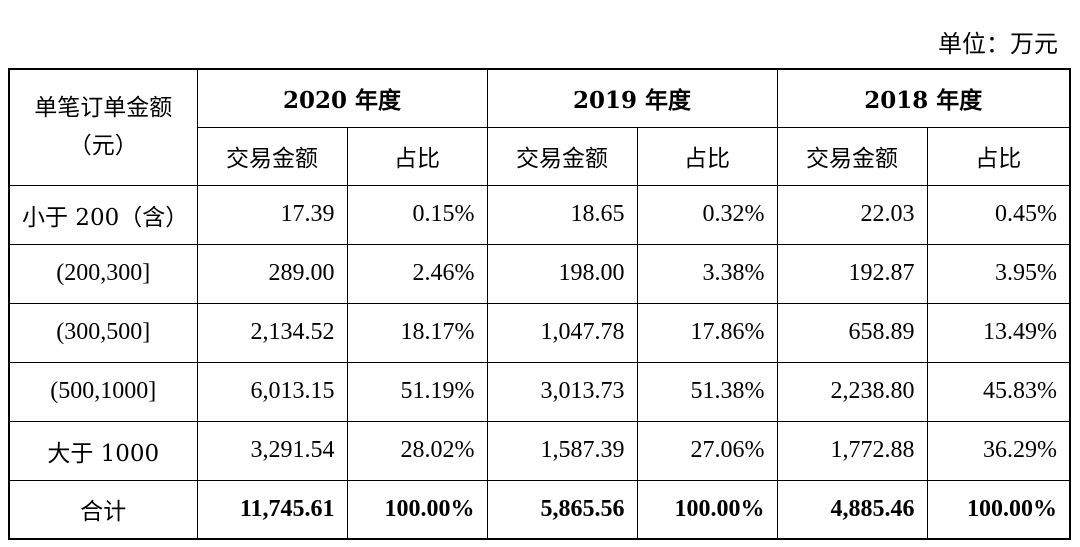 The image size is (1080, 547). I want to click on cell-amount: 18.65, so click(562, 214).